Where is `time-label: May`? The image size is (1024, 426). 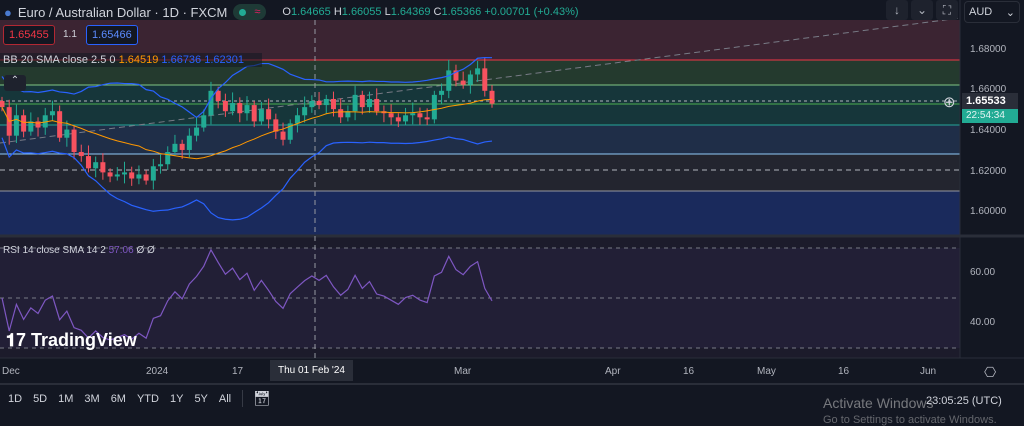 time-label: May is located at coordinates (766, 371).